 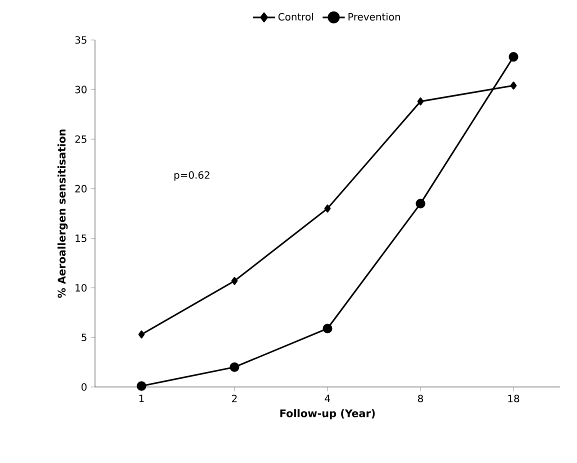 What do you see at coordinates (81, 188) in the screenshot?
I see `y-tick-label: 20` at bounding box center [81, 188].